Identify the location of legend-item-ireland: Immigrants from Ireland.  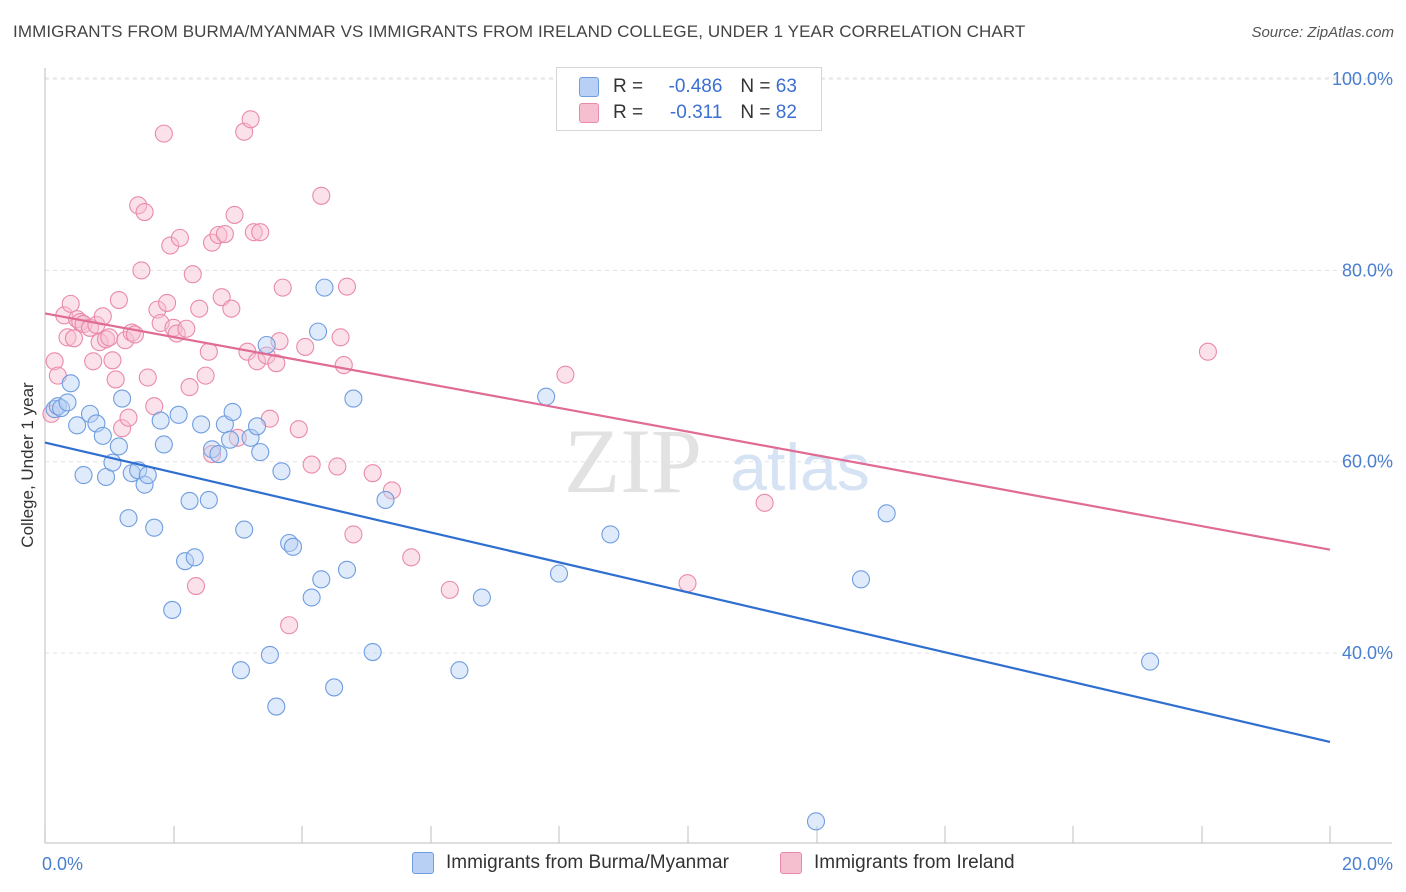
(897, 863).